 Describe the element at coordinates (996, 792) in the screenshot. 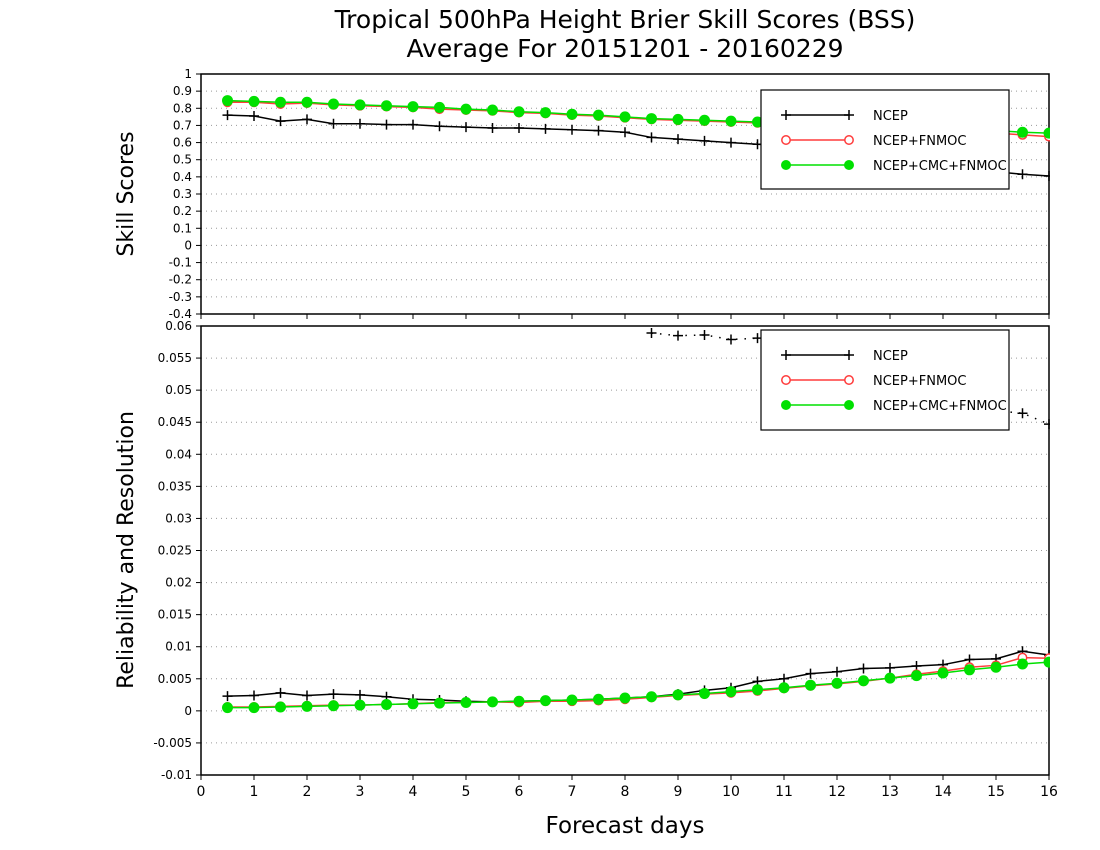

I see `x-tick-label: 15` at that location.